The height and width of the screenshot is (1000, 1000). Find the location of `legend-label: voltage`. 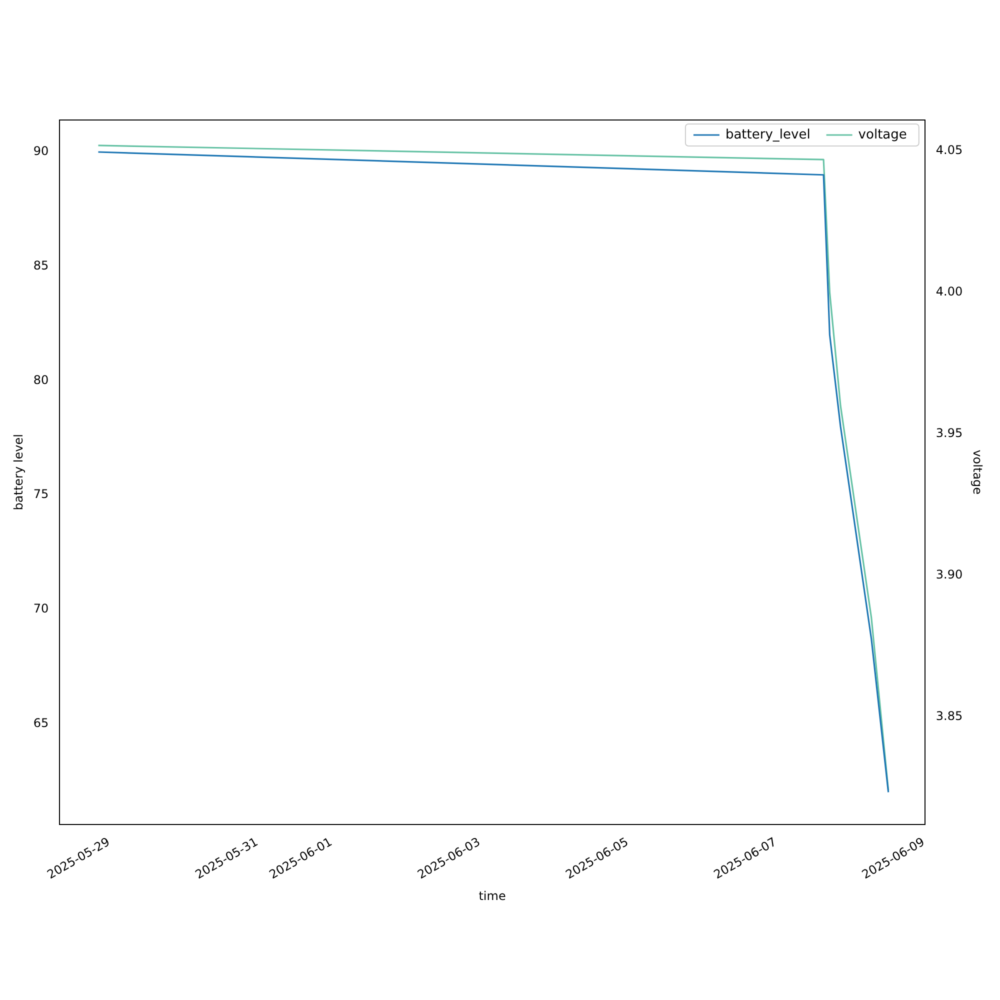

legend-label: voltage is located at coordinates (882, 134).